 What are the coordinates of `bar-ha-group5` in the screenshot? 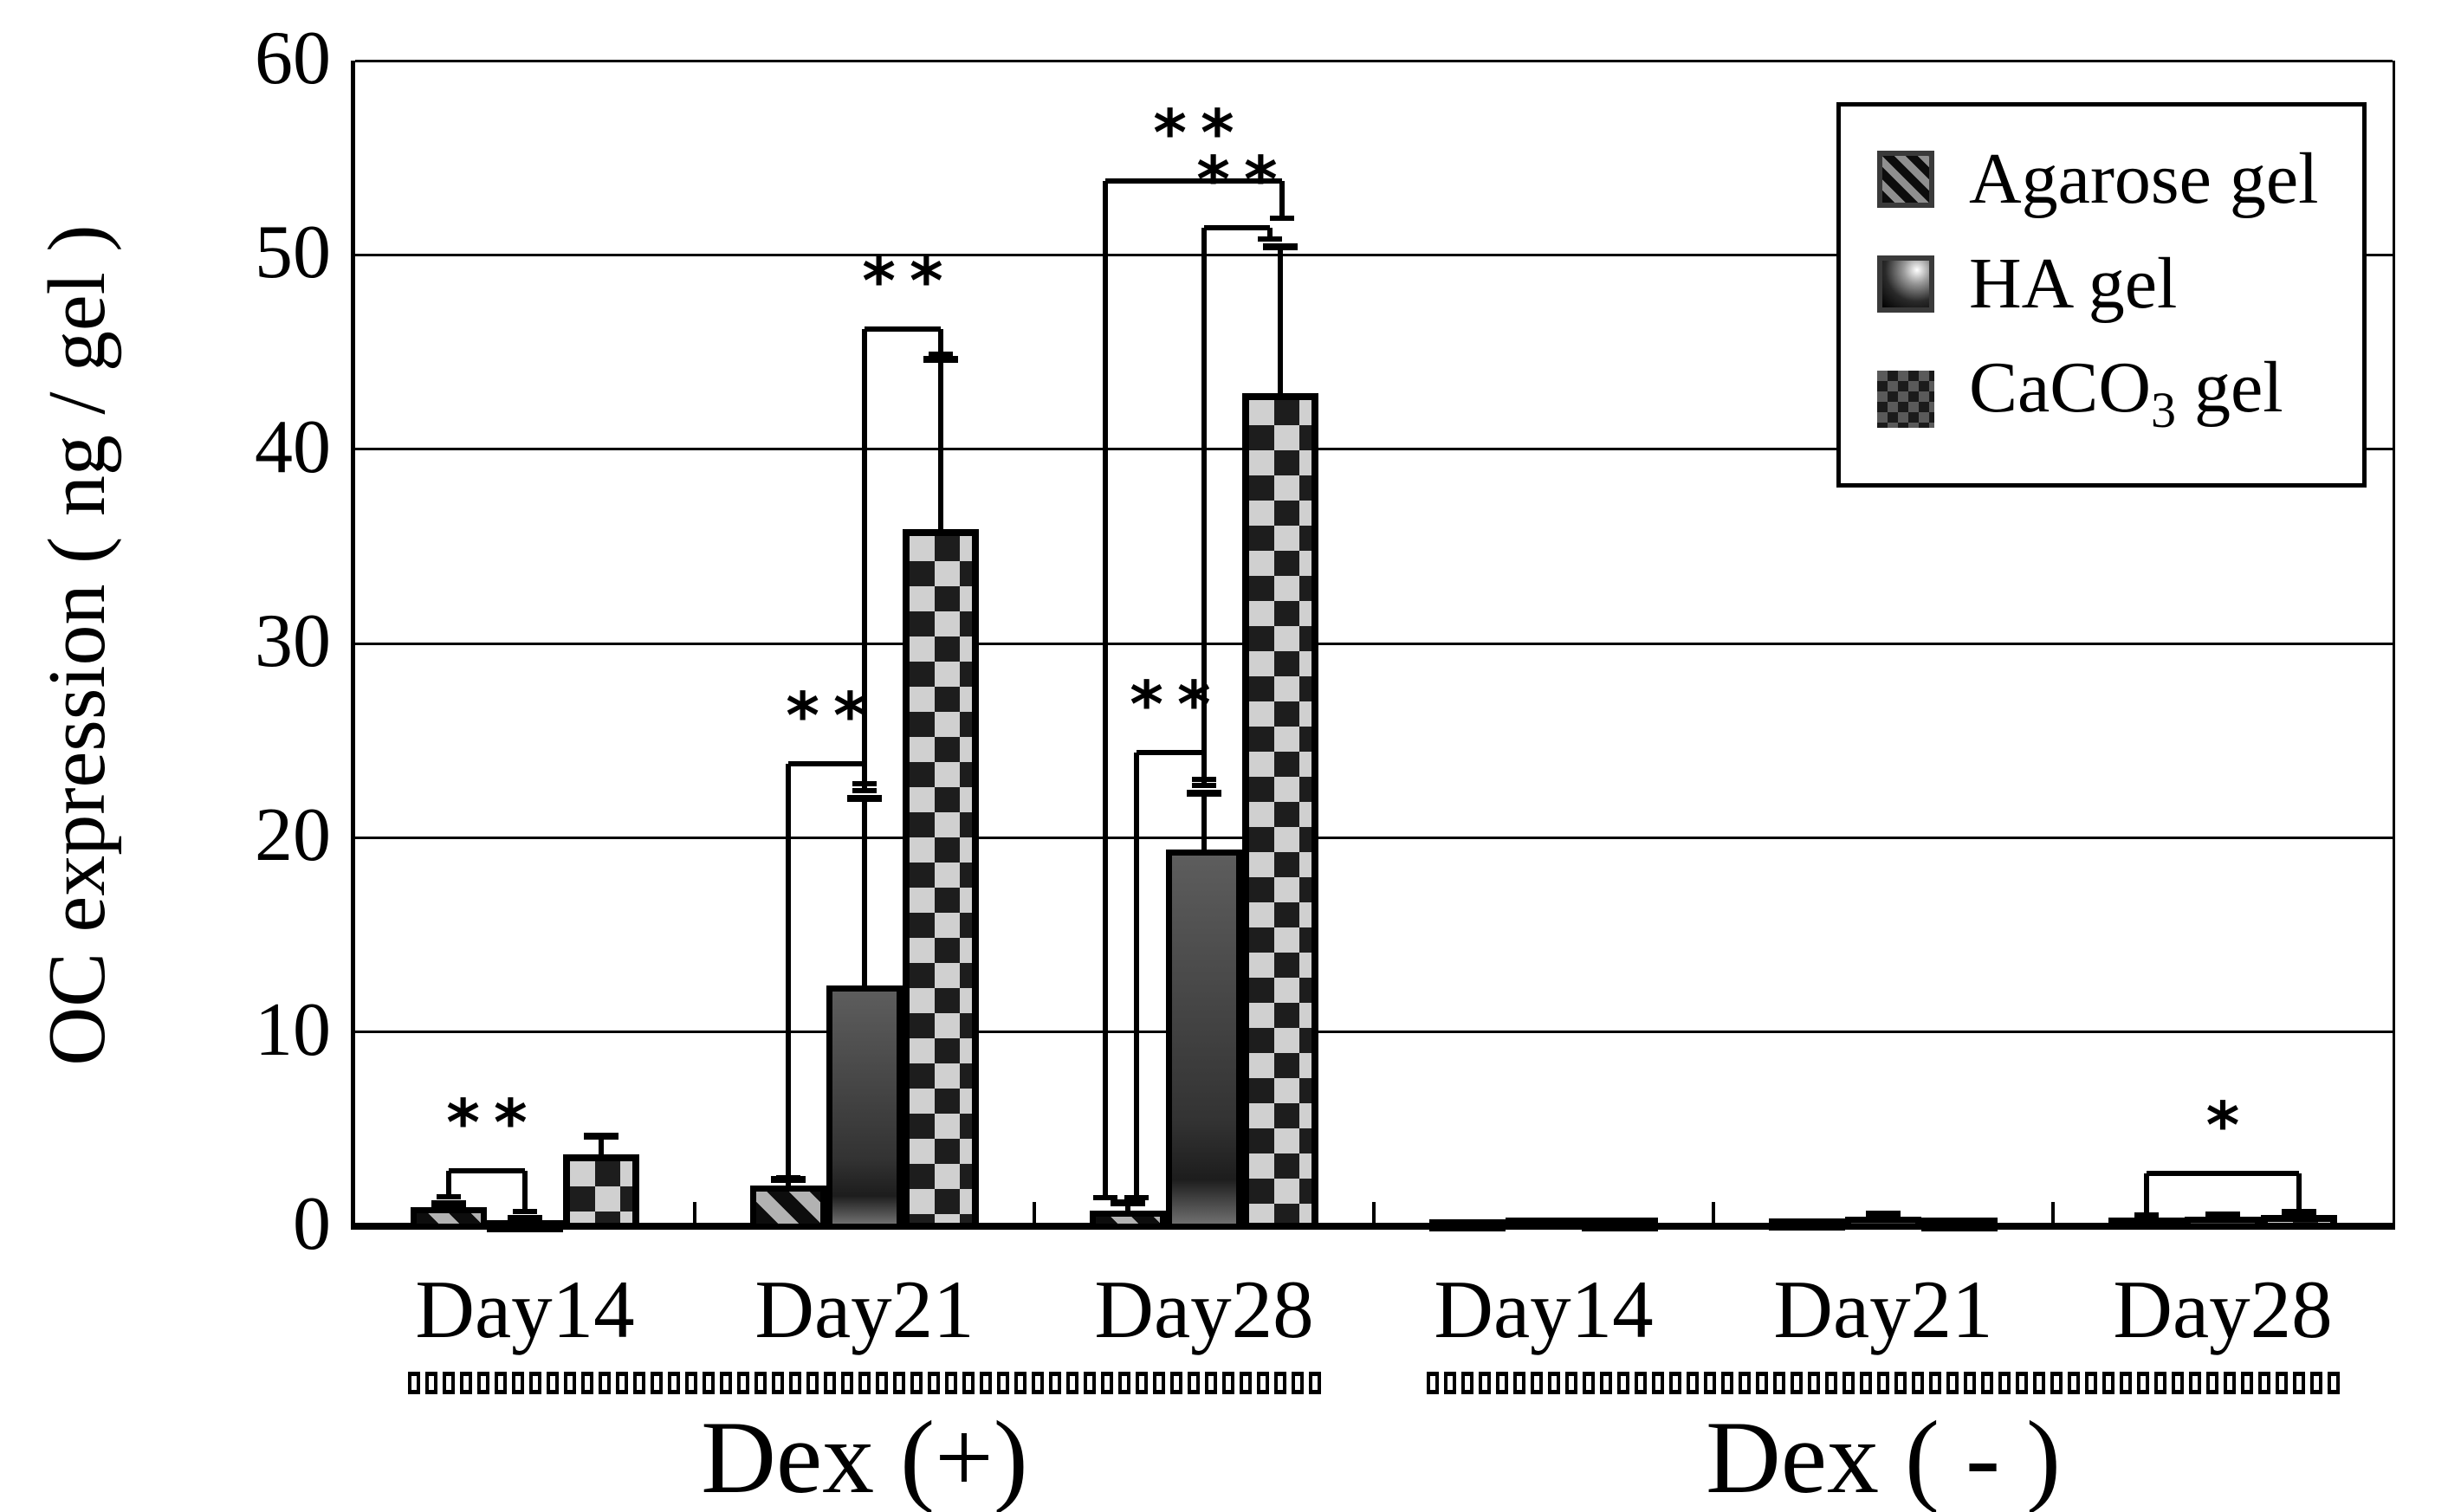 It's located at (2223, 1223).